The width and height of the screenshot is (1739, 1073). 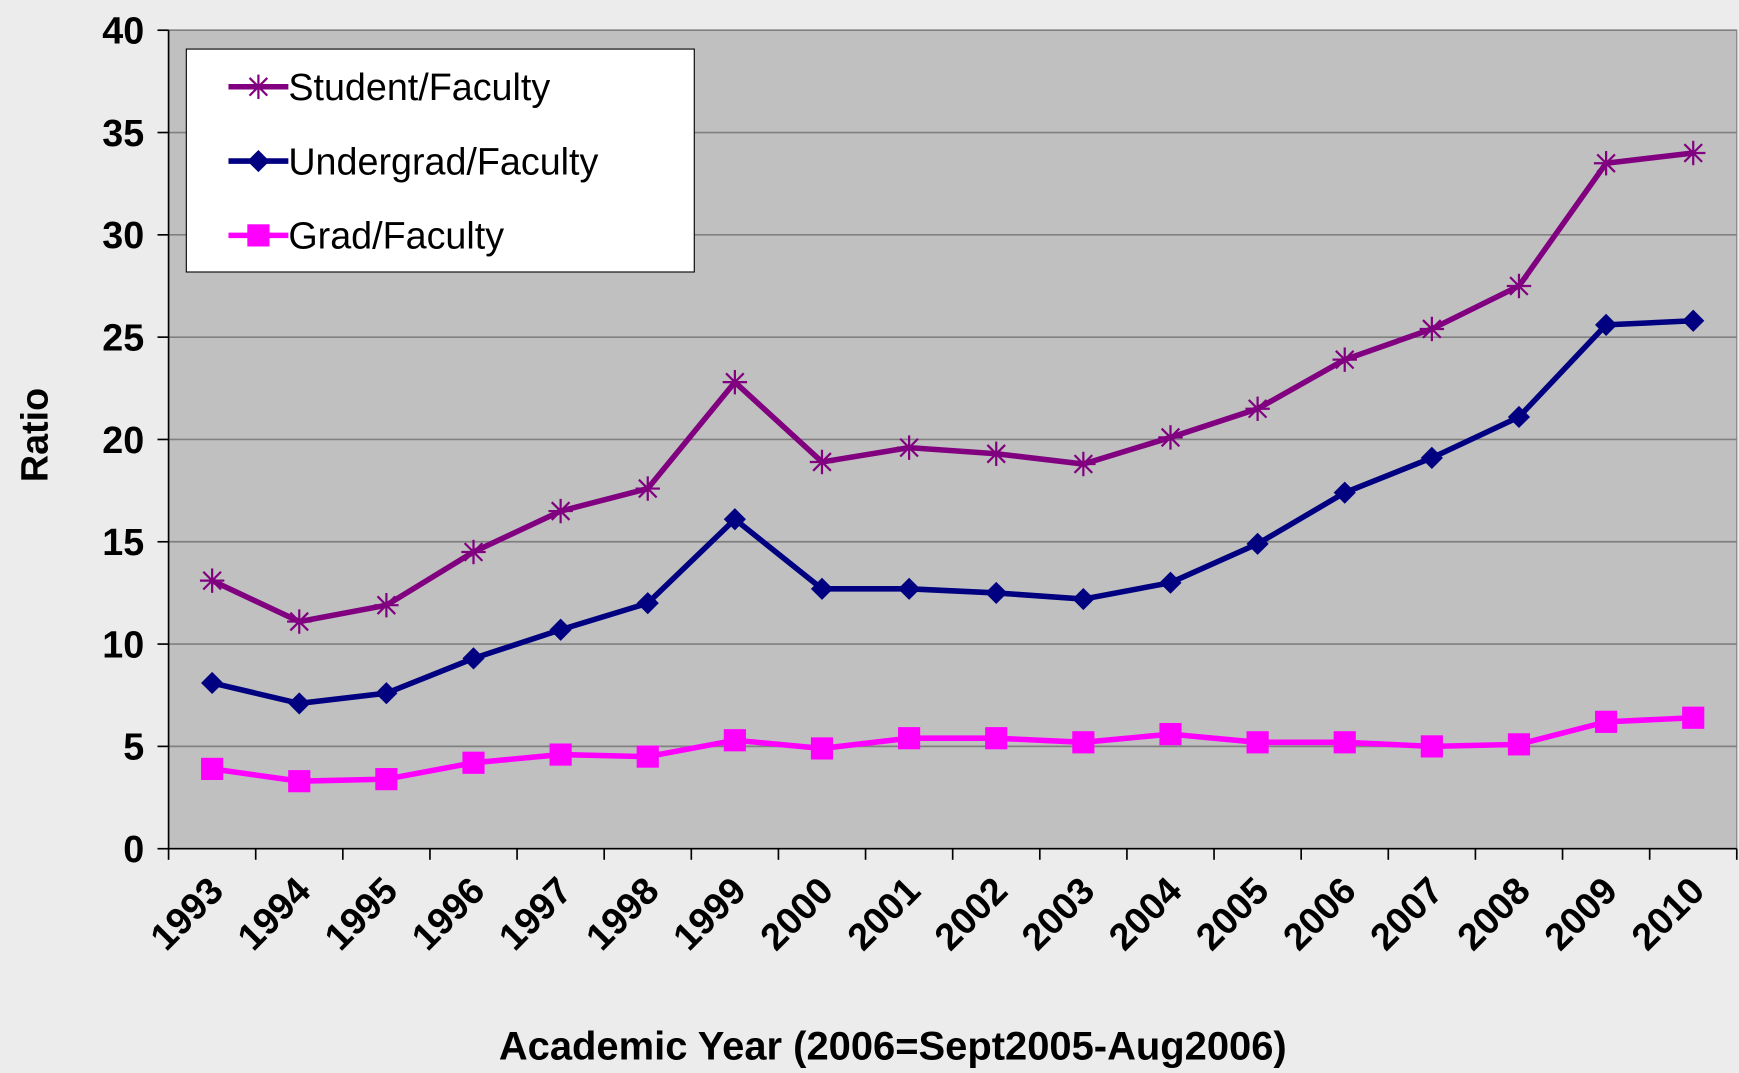 I want to click on legend-label: Grad/Faculty, so click(x=396, y=236).